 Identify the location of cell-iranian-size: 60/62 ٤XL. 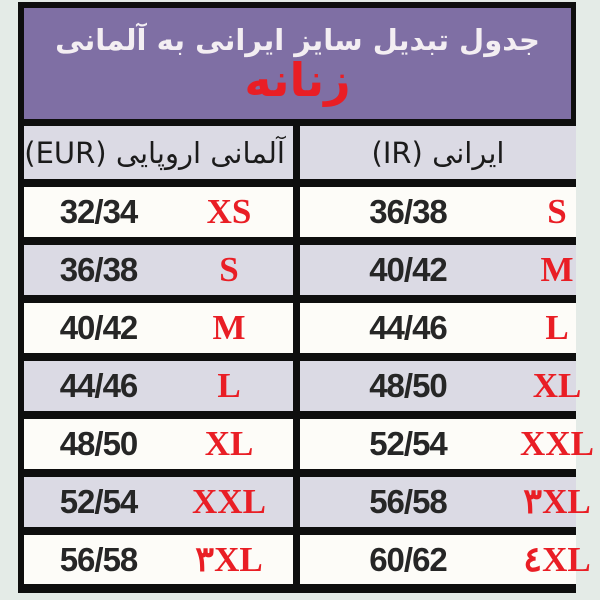
(445, 559).